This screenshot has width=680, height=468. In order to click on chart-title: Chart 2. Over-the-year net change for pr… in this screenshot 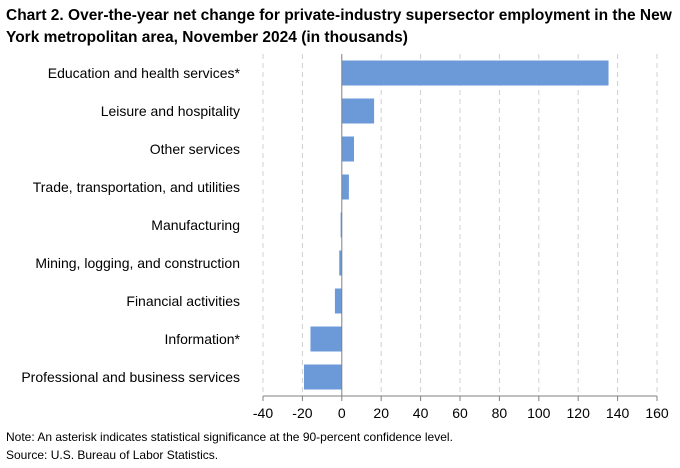, I will do `click(339, 26)`.